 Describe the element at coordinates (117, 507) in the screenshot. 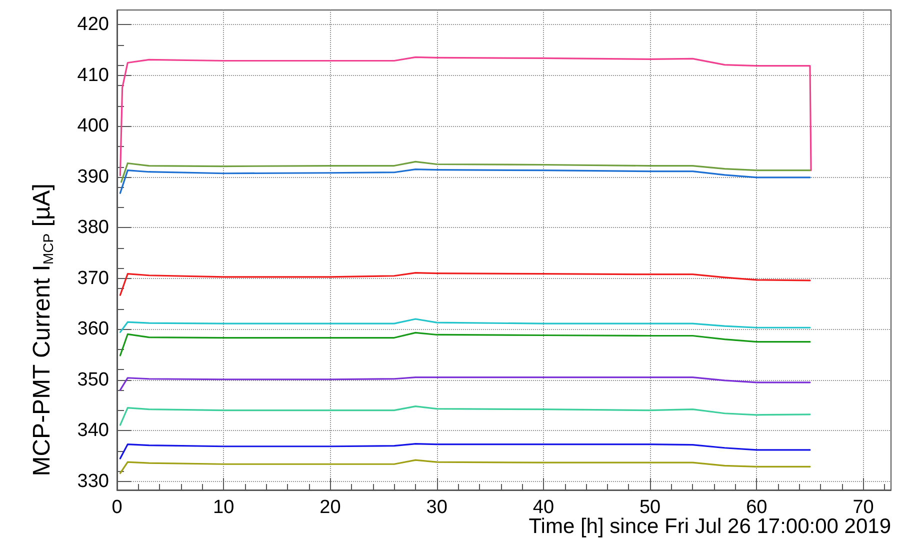

I see `x-tick-label: 0` at that location.